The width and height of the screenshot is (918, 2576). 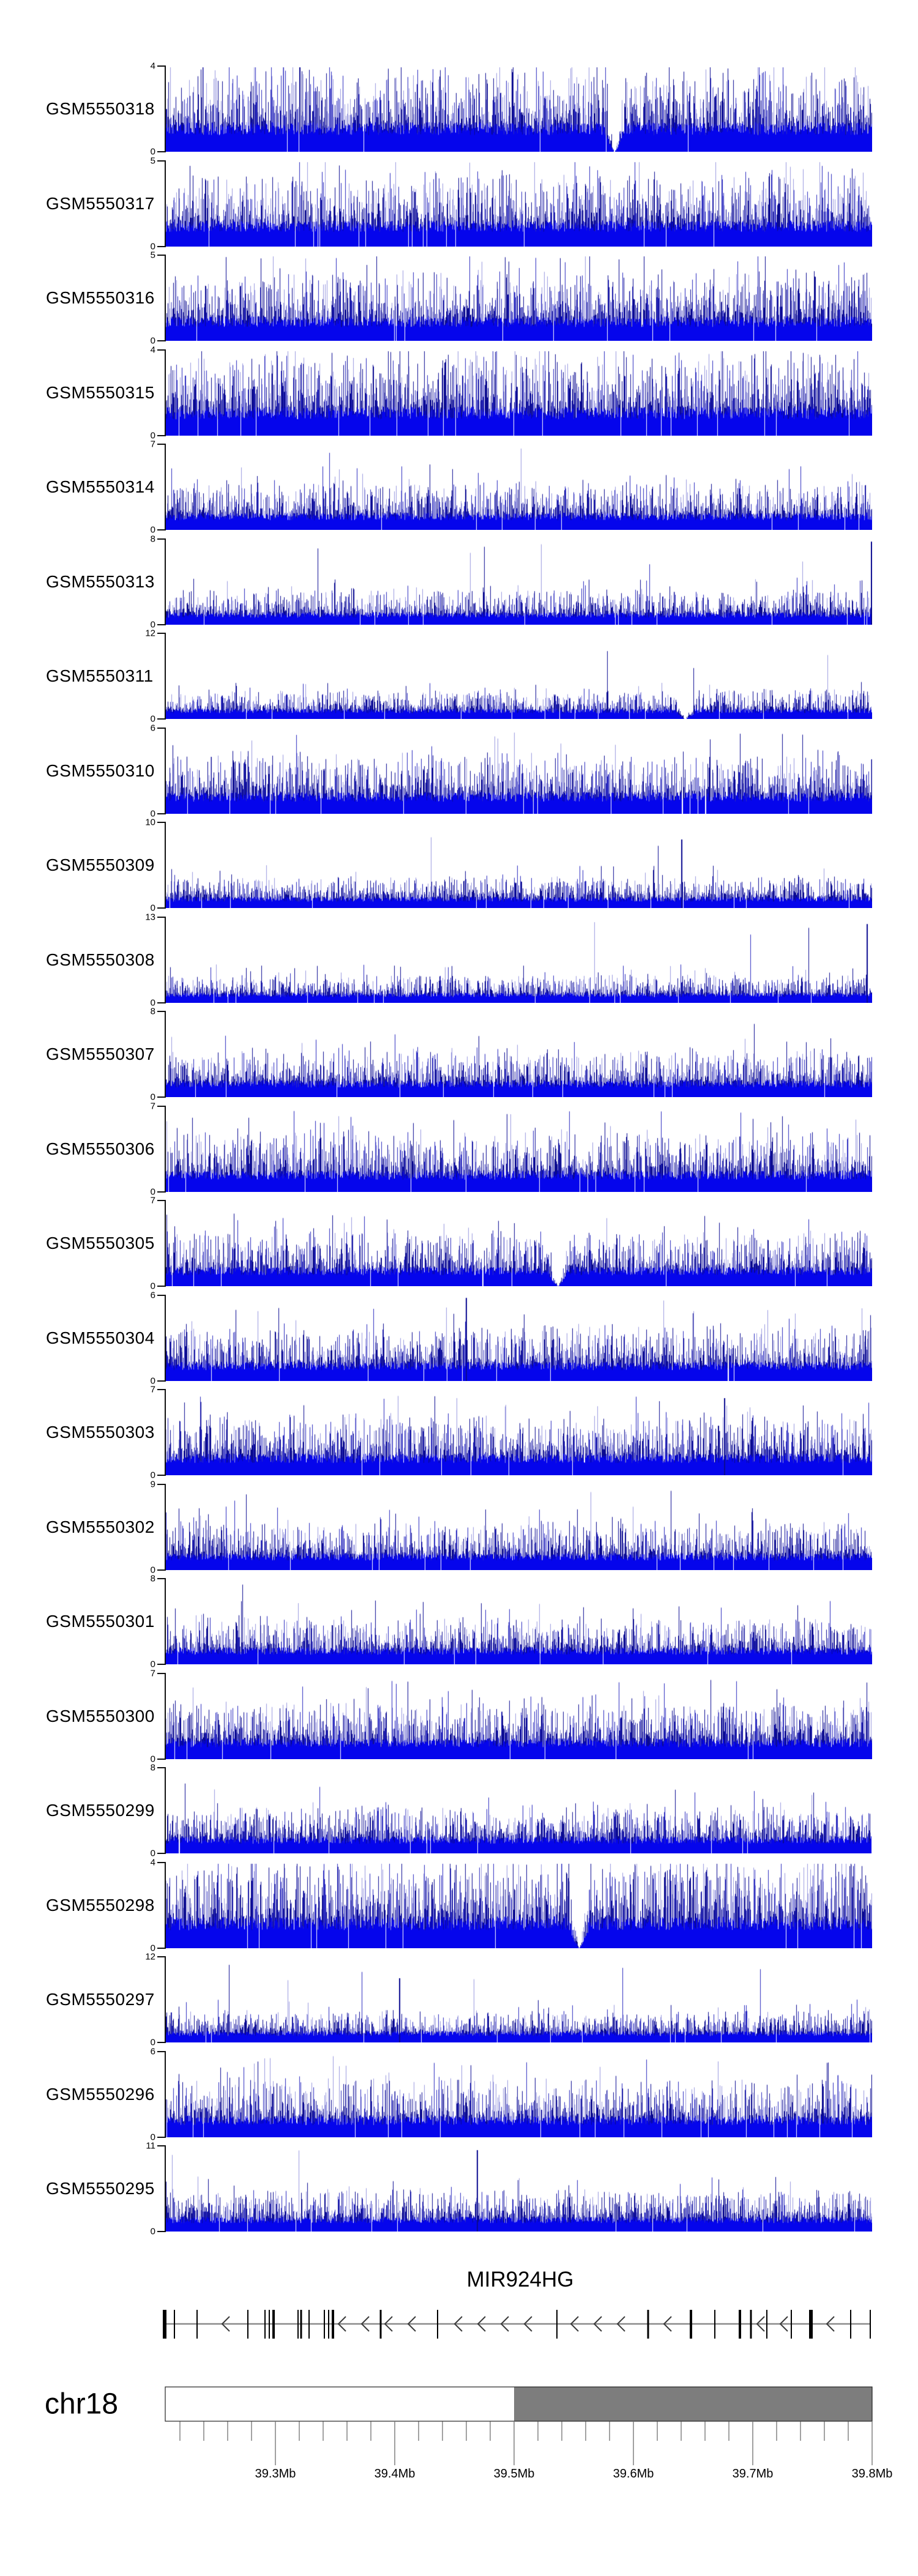 What do you see at coordinates (82, 2404) in the screenshot?
I see `chromosome-label: chr18` at bounding box center [82, 2404].